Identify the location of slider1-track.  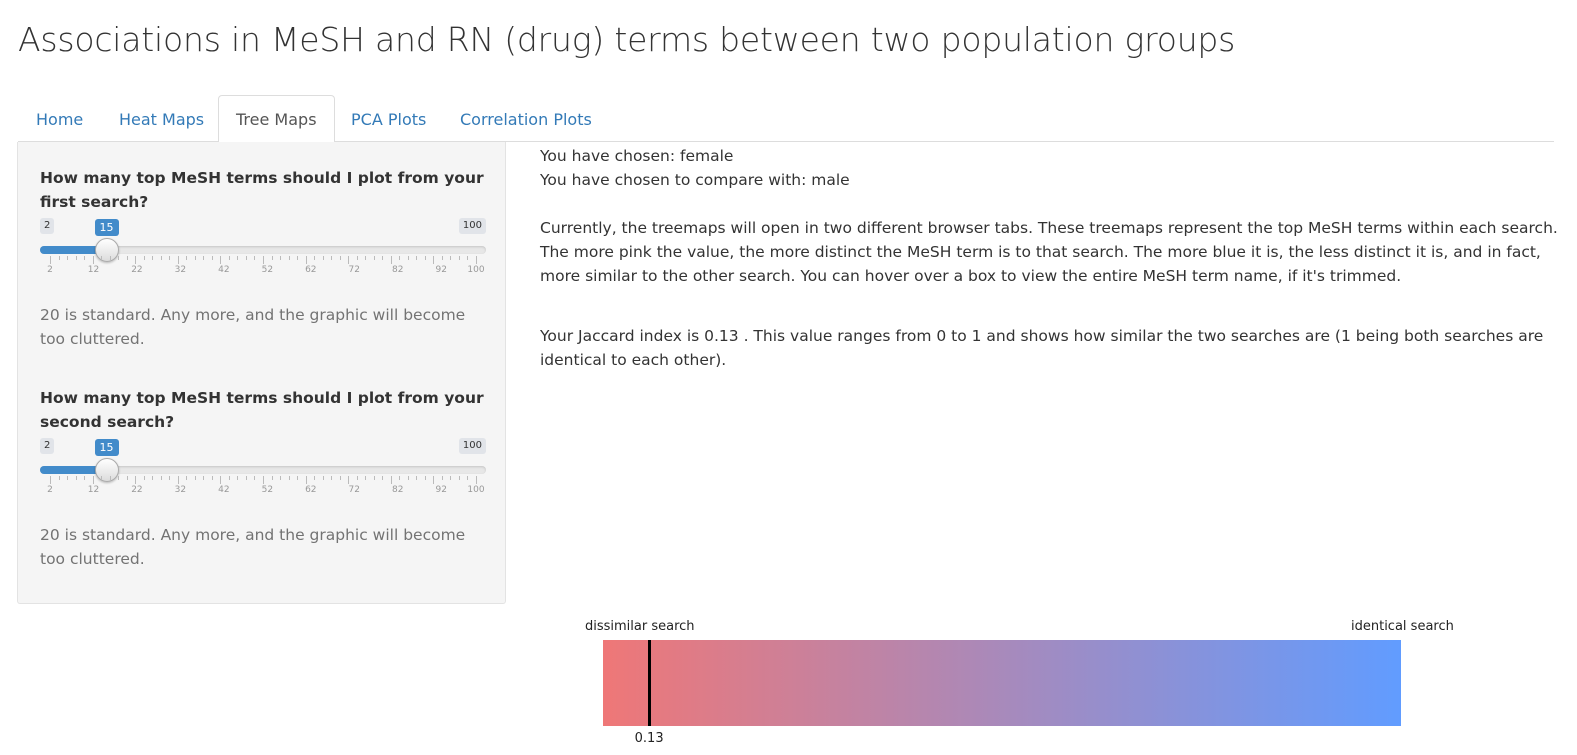
(263, 250).